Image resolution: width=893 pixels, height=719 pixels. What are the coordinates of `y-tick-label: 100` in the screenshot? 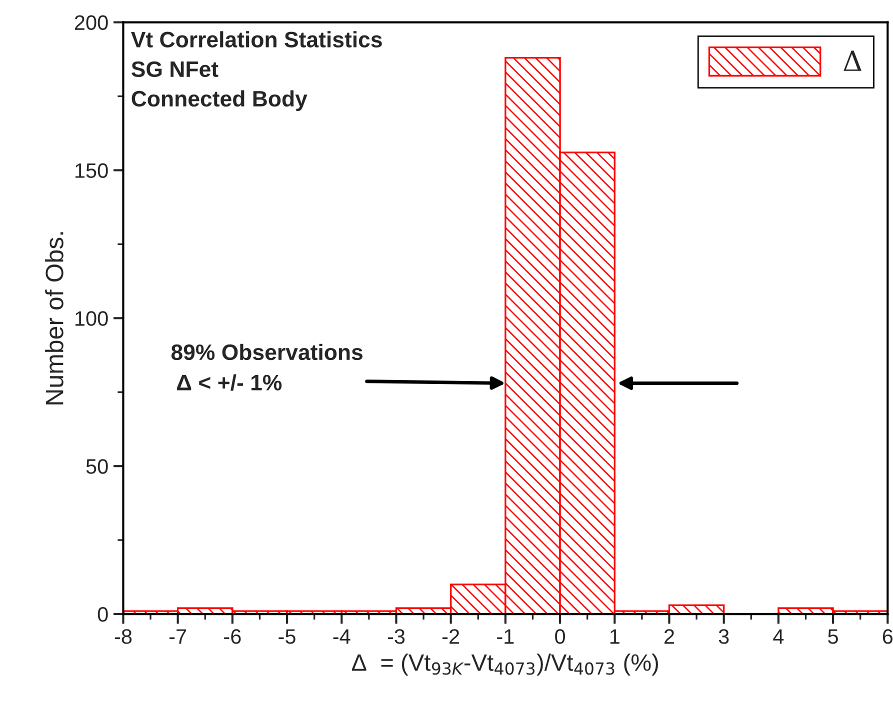 It's located at (91, 318).